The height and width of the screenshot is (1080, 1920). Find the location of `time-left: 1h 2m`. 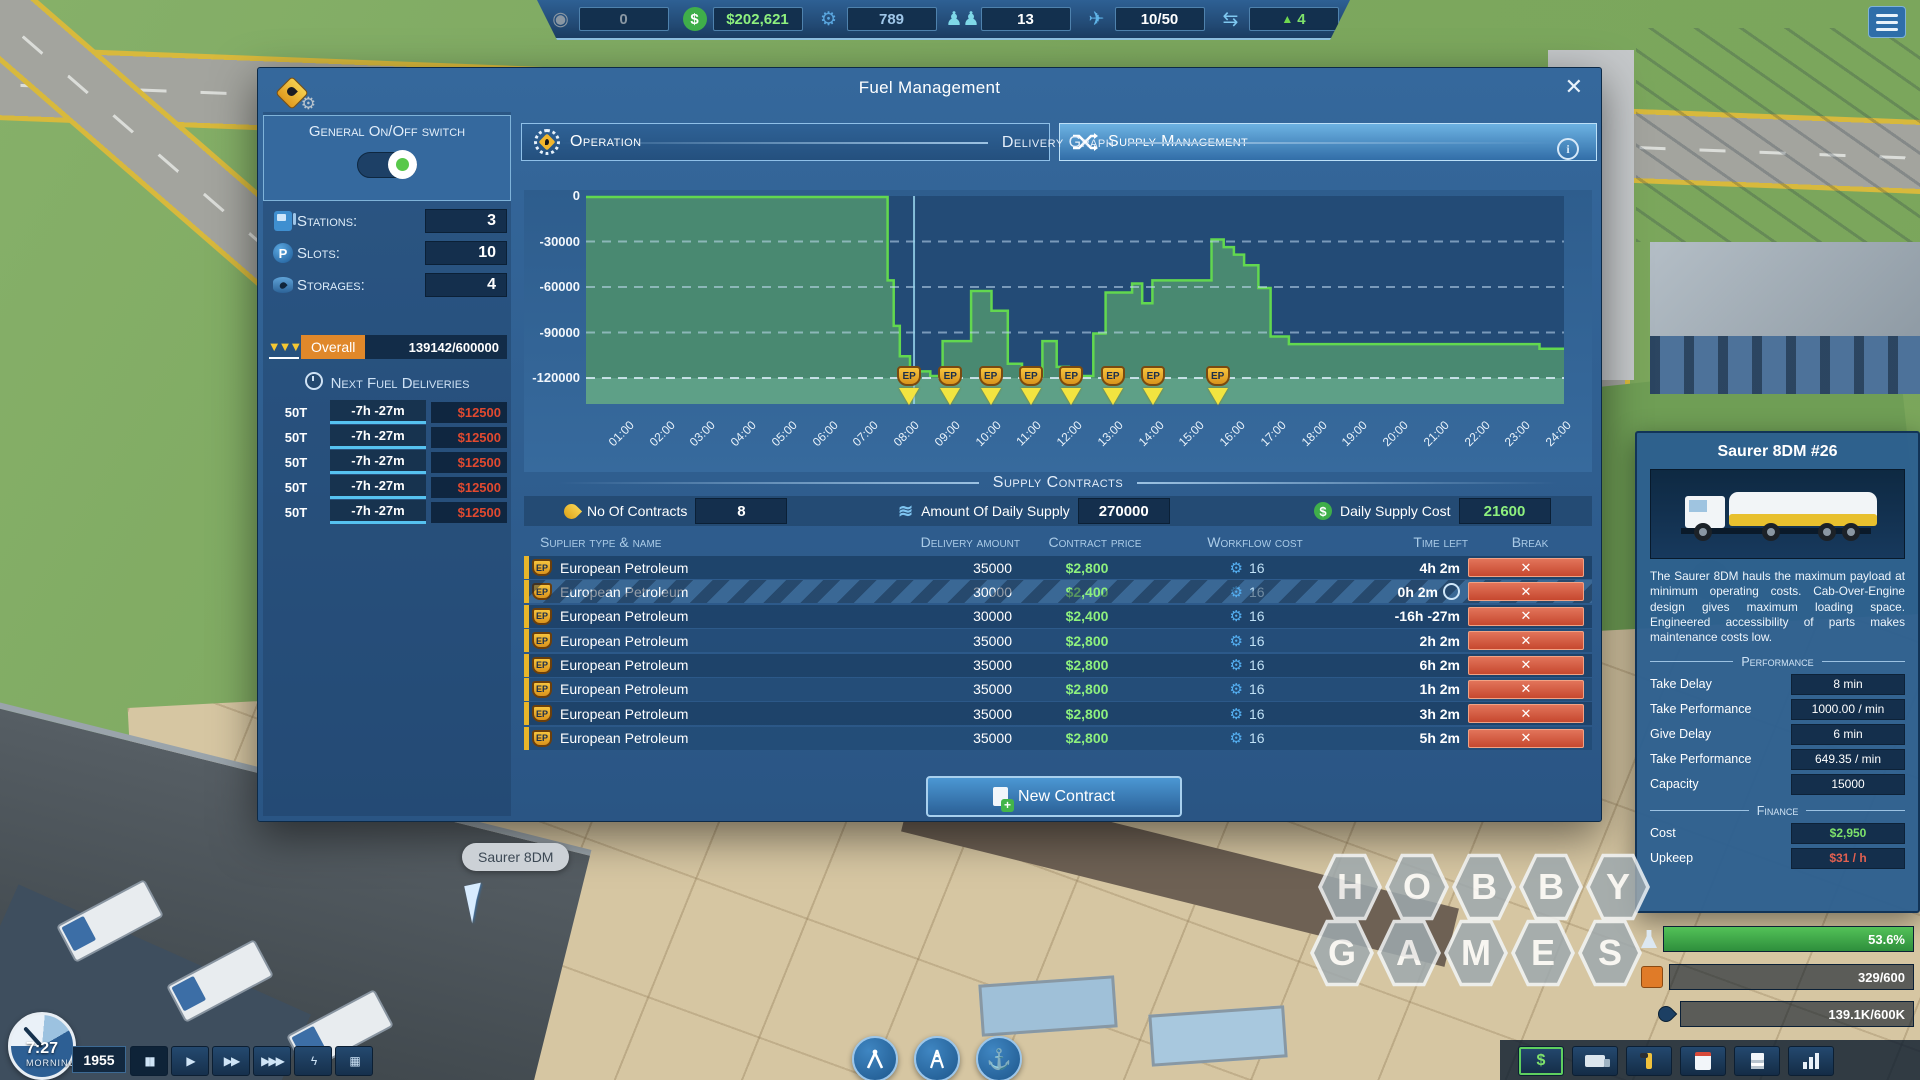

time-left: 1h 2m is located at coordinates (1439, 689).